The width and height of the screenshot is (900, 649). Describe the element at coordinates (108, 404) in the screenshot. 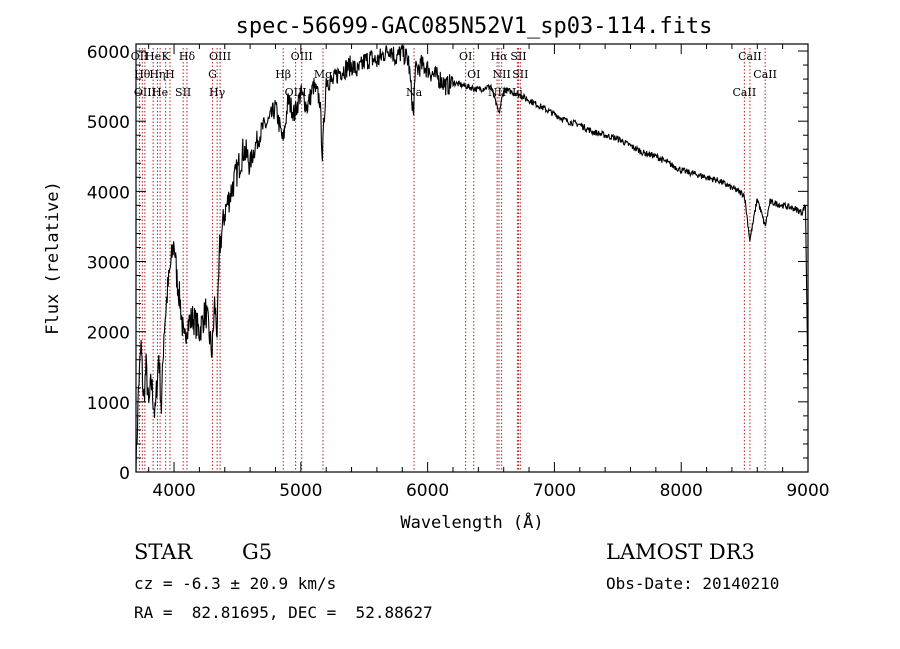

I see `y-tick-label: 1000` at that location.